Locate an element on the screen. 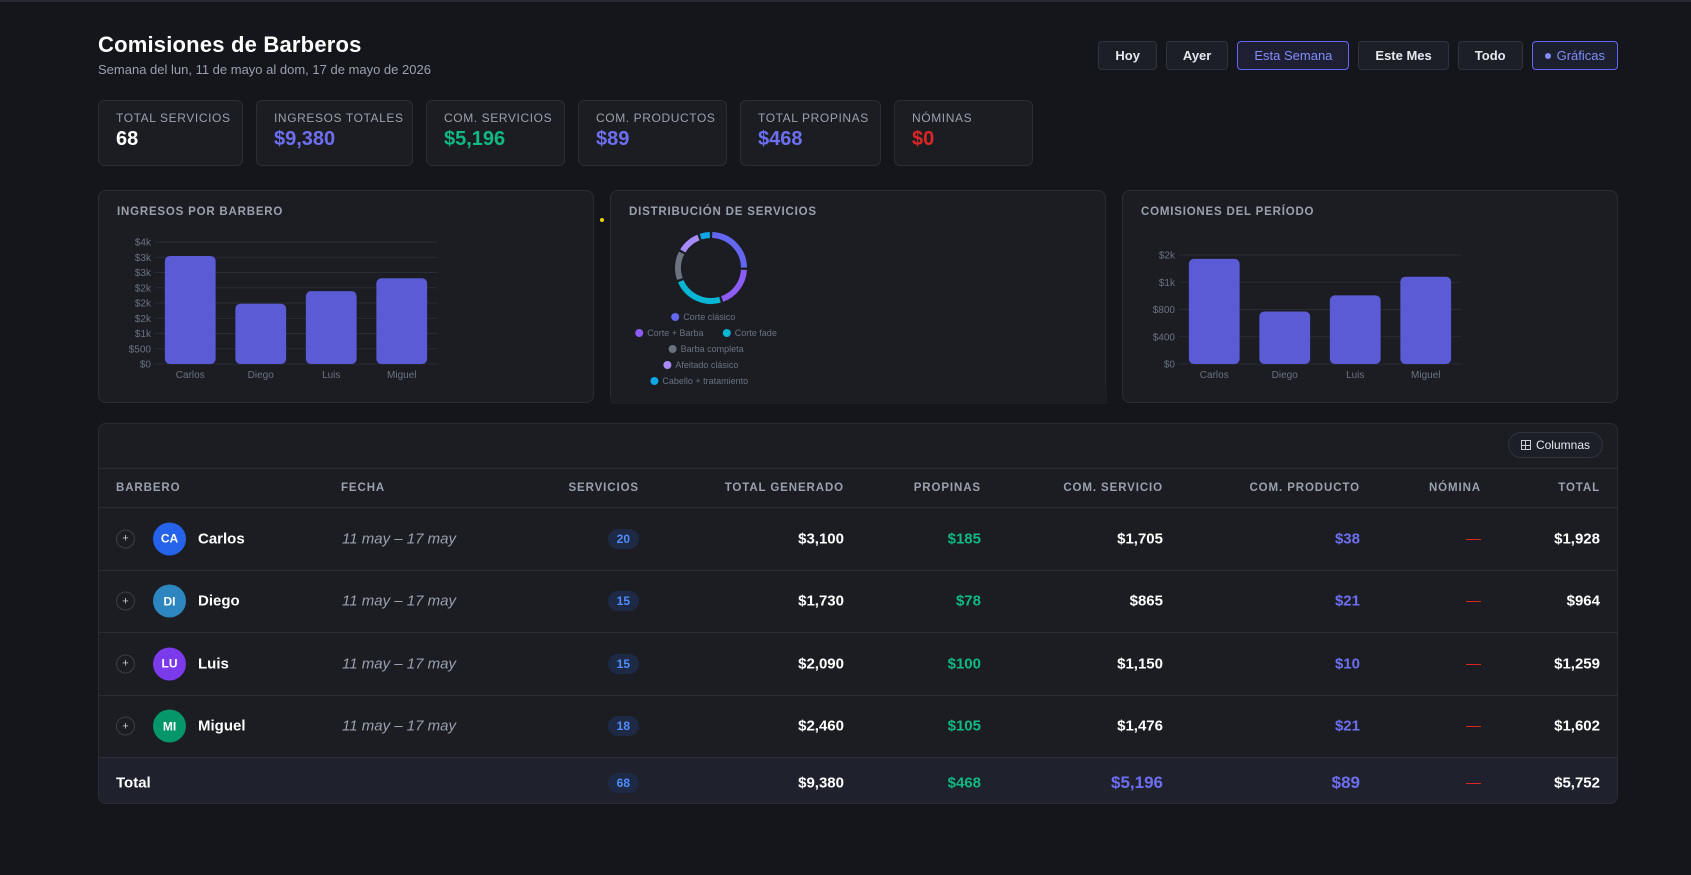 This screenshot has width=1691, height=875. filter-this-month-button: Este Mes is located at coordinates (1403, 55).